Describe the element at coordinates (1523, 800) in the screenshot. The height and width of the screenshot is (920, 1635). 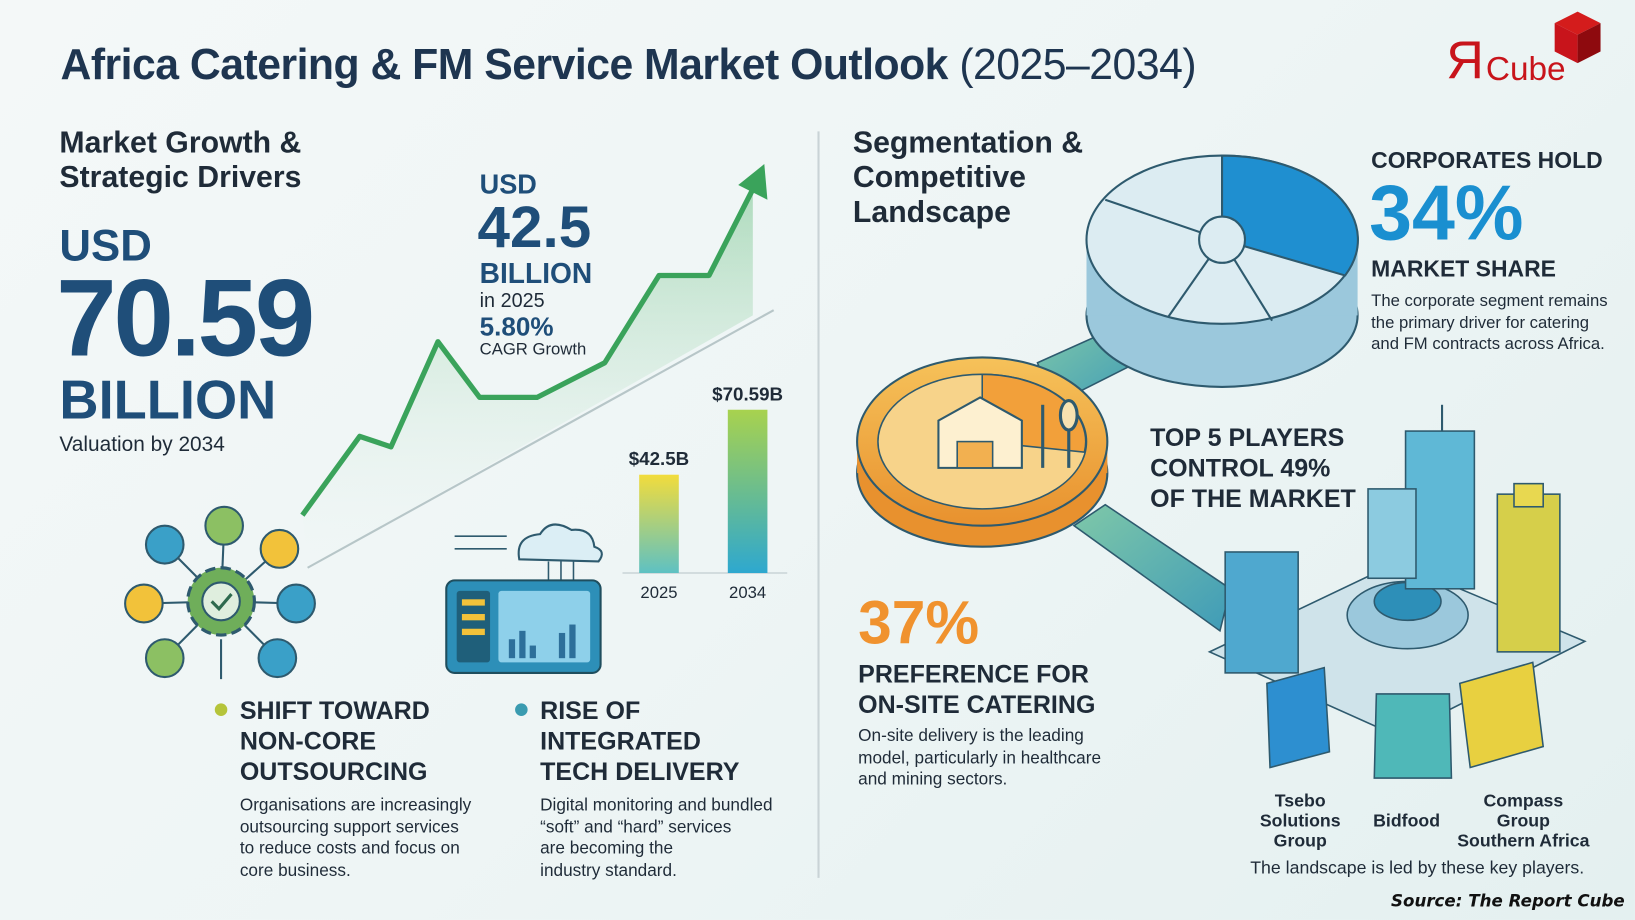
I see `line: Compass` at that location.